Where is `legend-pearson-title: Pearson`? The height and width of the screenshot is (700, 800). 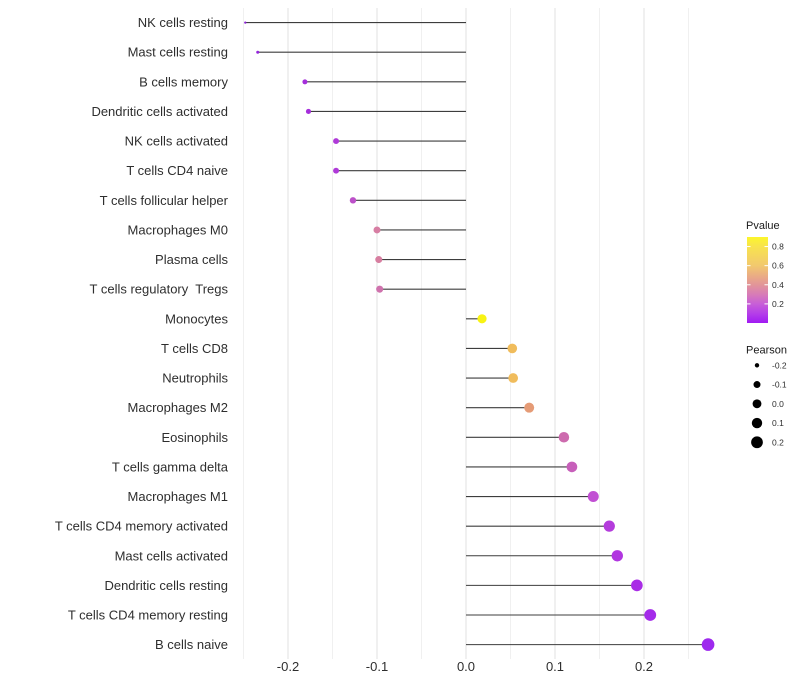 legend-pearson-title: Pearson is located at coordinates (766, 350).